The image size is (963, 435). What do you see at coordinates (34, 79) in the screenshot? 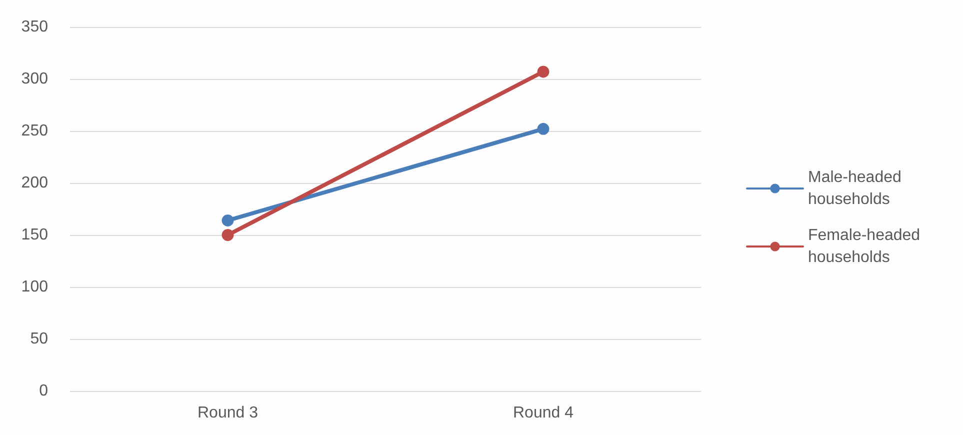
I see `y-tick-label: 300` at bounding box center [34, 79].